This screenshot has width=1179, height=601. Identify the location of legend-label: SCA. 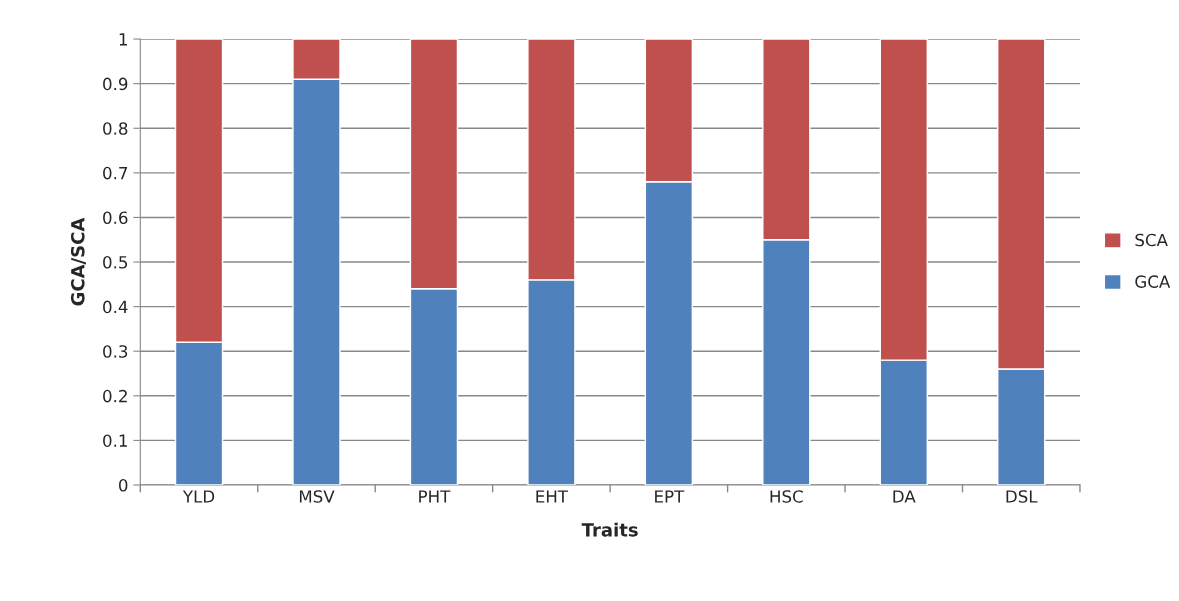
(1151, 240).